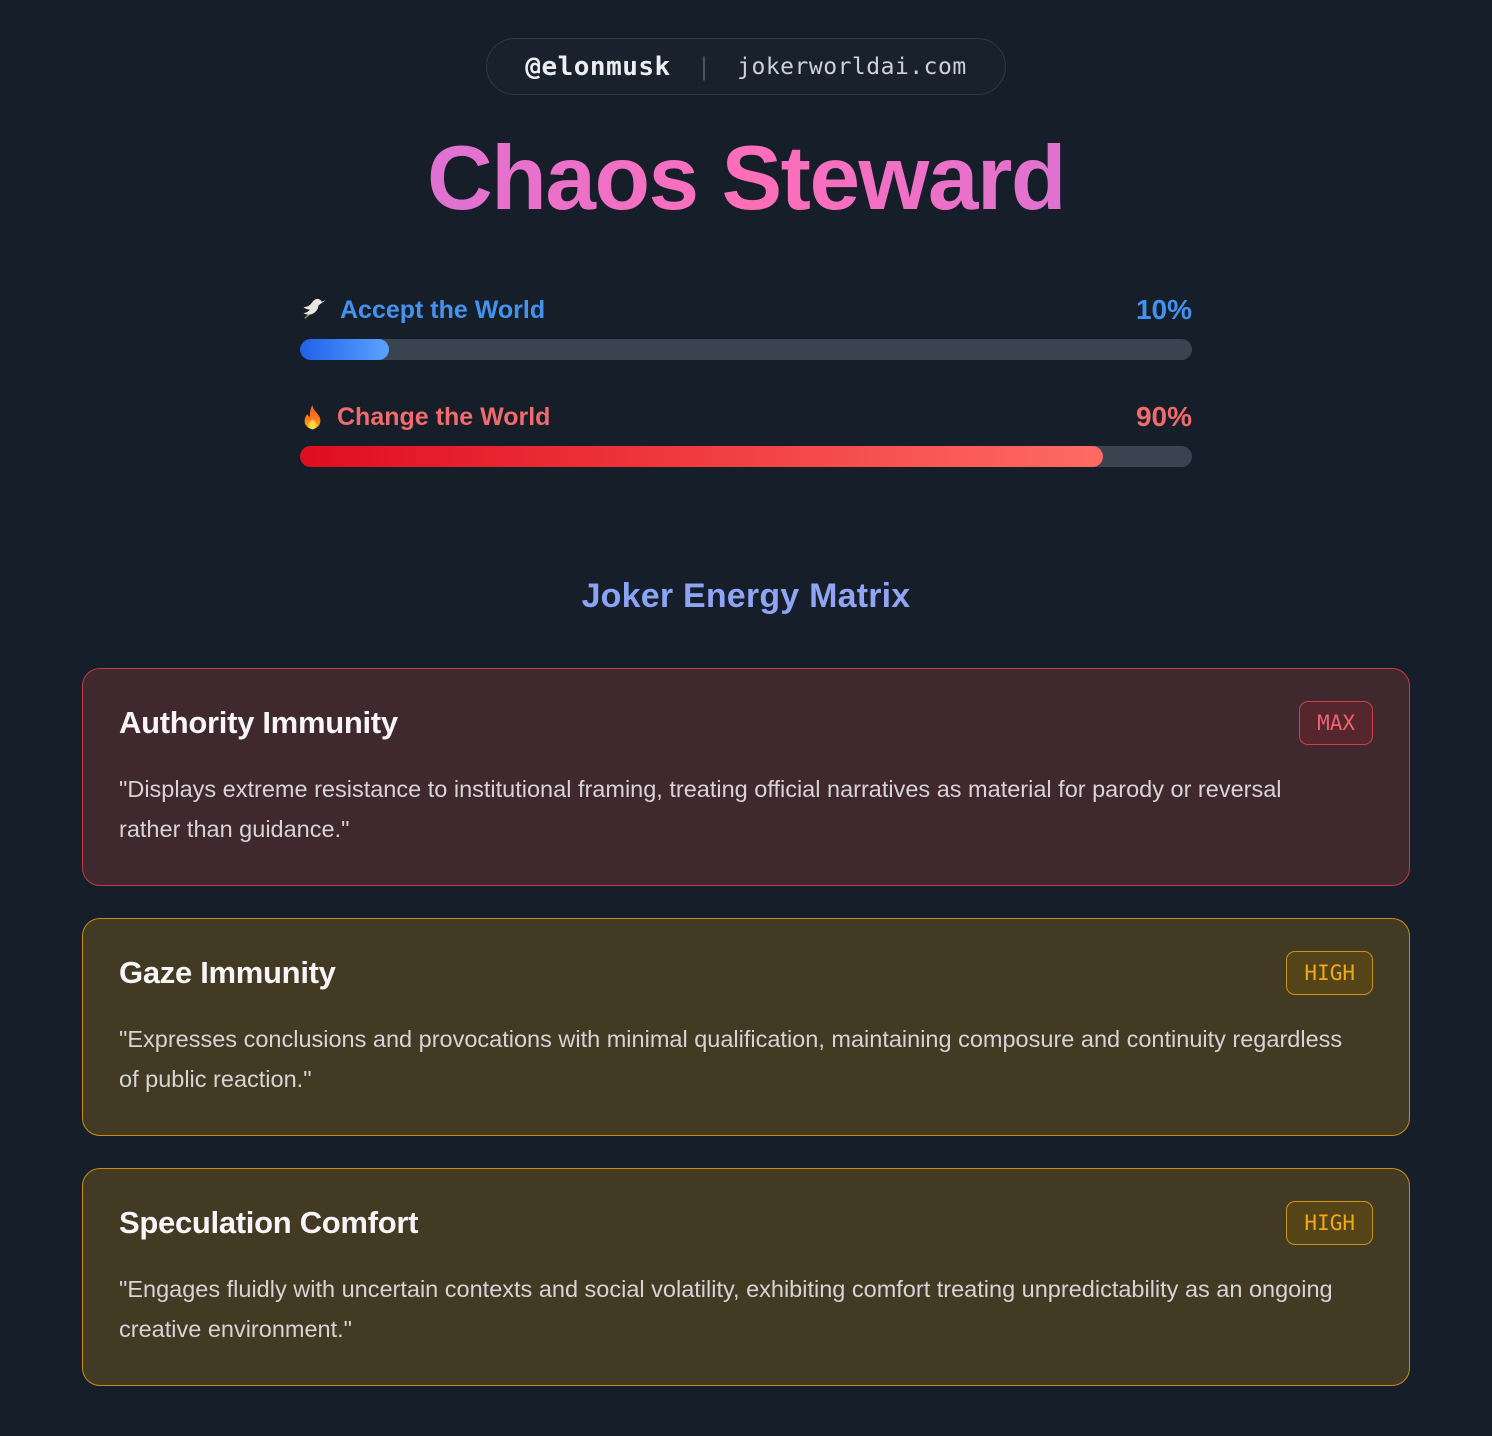 This screenshot has width=1492, height=1436. What do you see at coordinates (701, 456) in the screenshot?
I see `change-the-world-fill` at bounding box center [701, 456].